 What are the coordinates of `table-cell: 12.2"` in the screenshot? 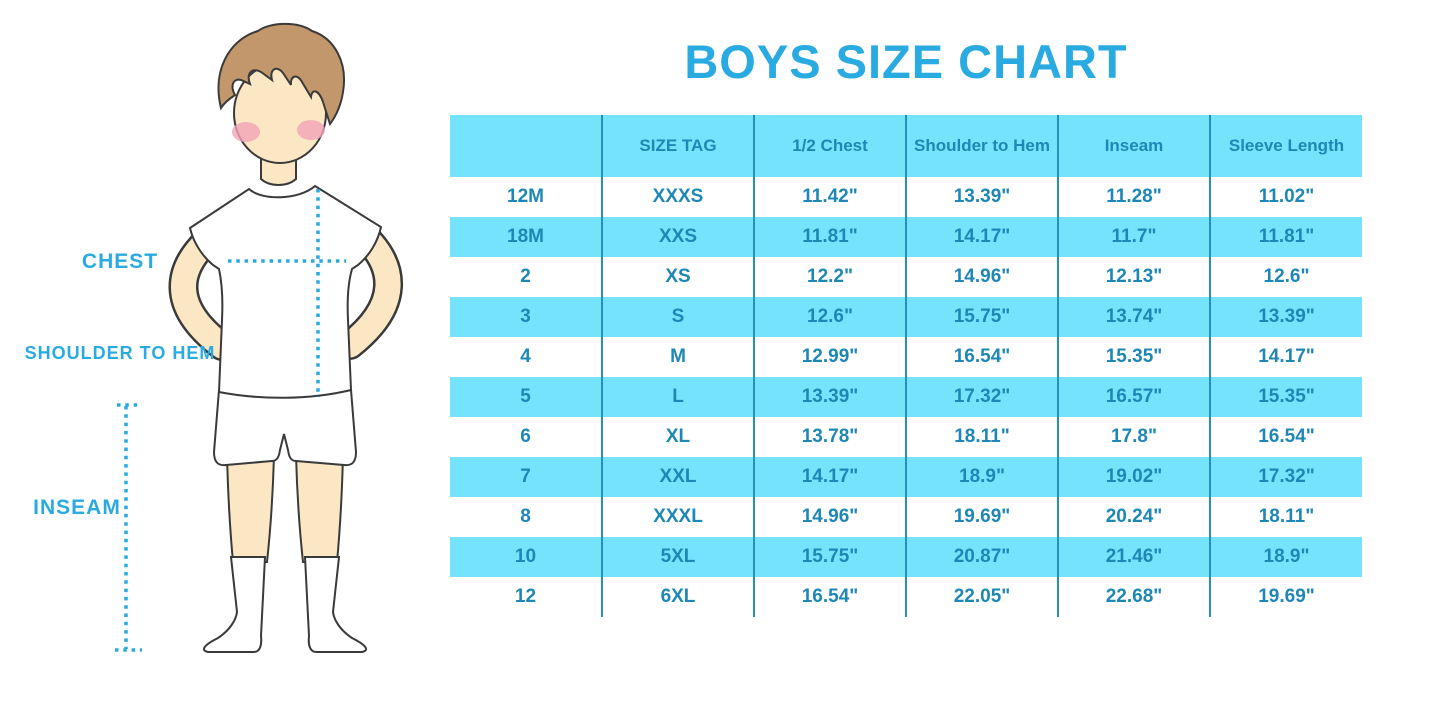 It's located at (829, 277).